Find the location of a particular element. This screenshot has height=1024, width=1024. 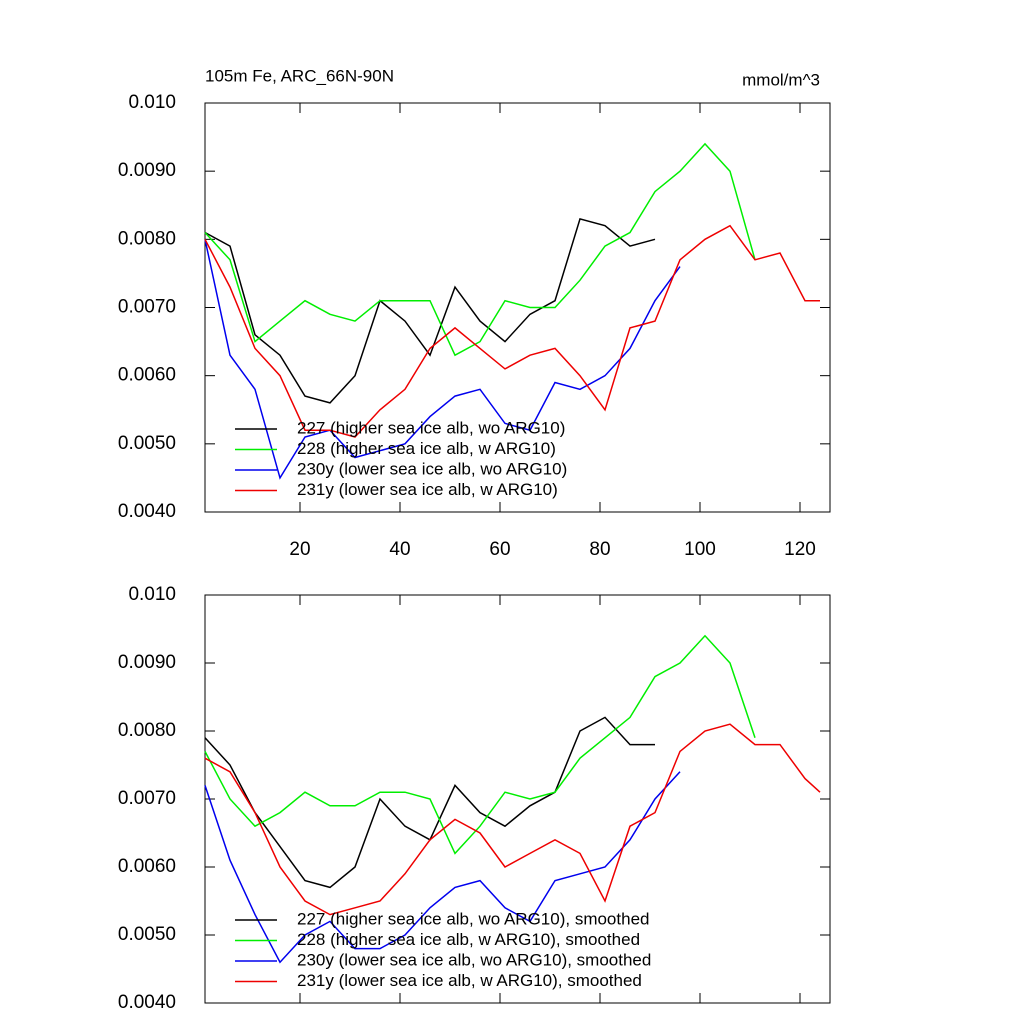

chart-title: 105m Fe, ARC_66N-90N is located at coordinates (299, 75).